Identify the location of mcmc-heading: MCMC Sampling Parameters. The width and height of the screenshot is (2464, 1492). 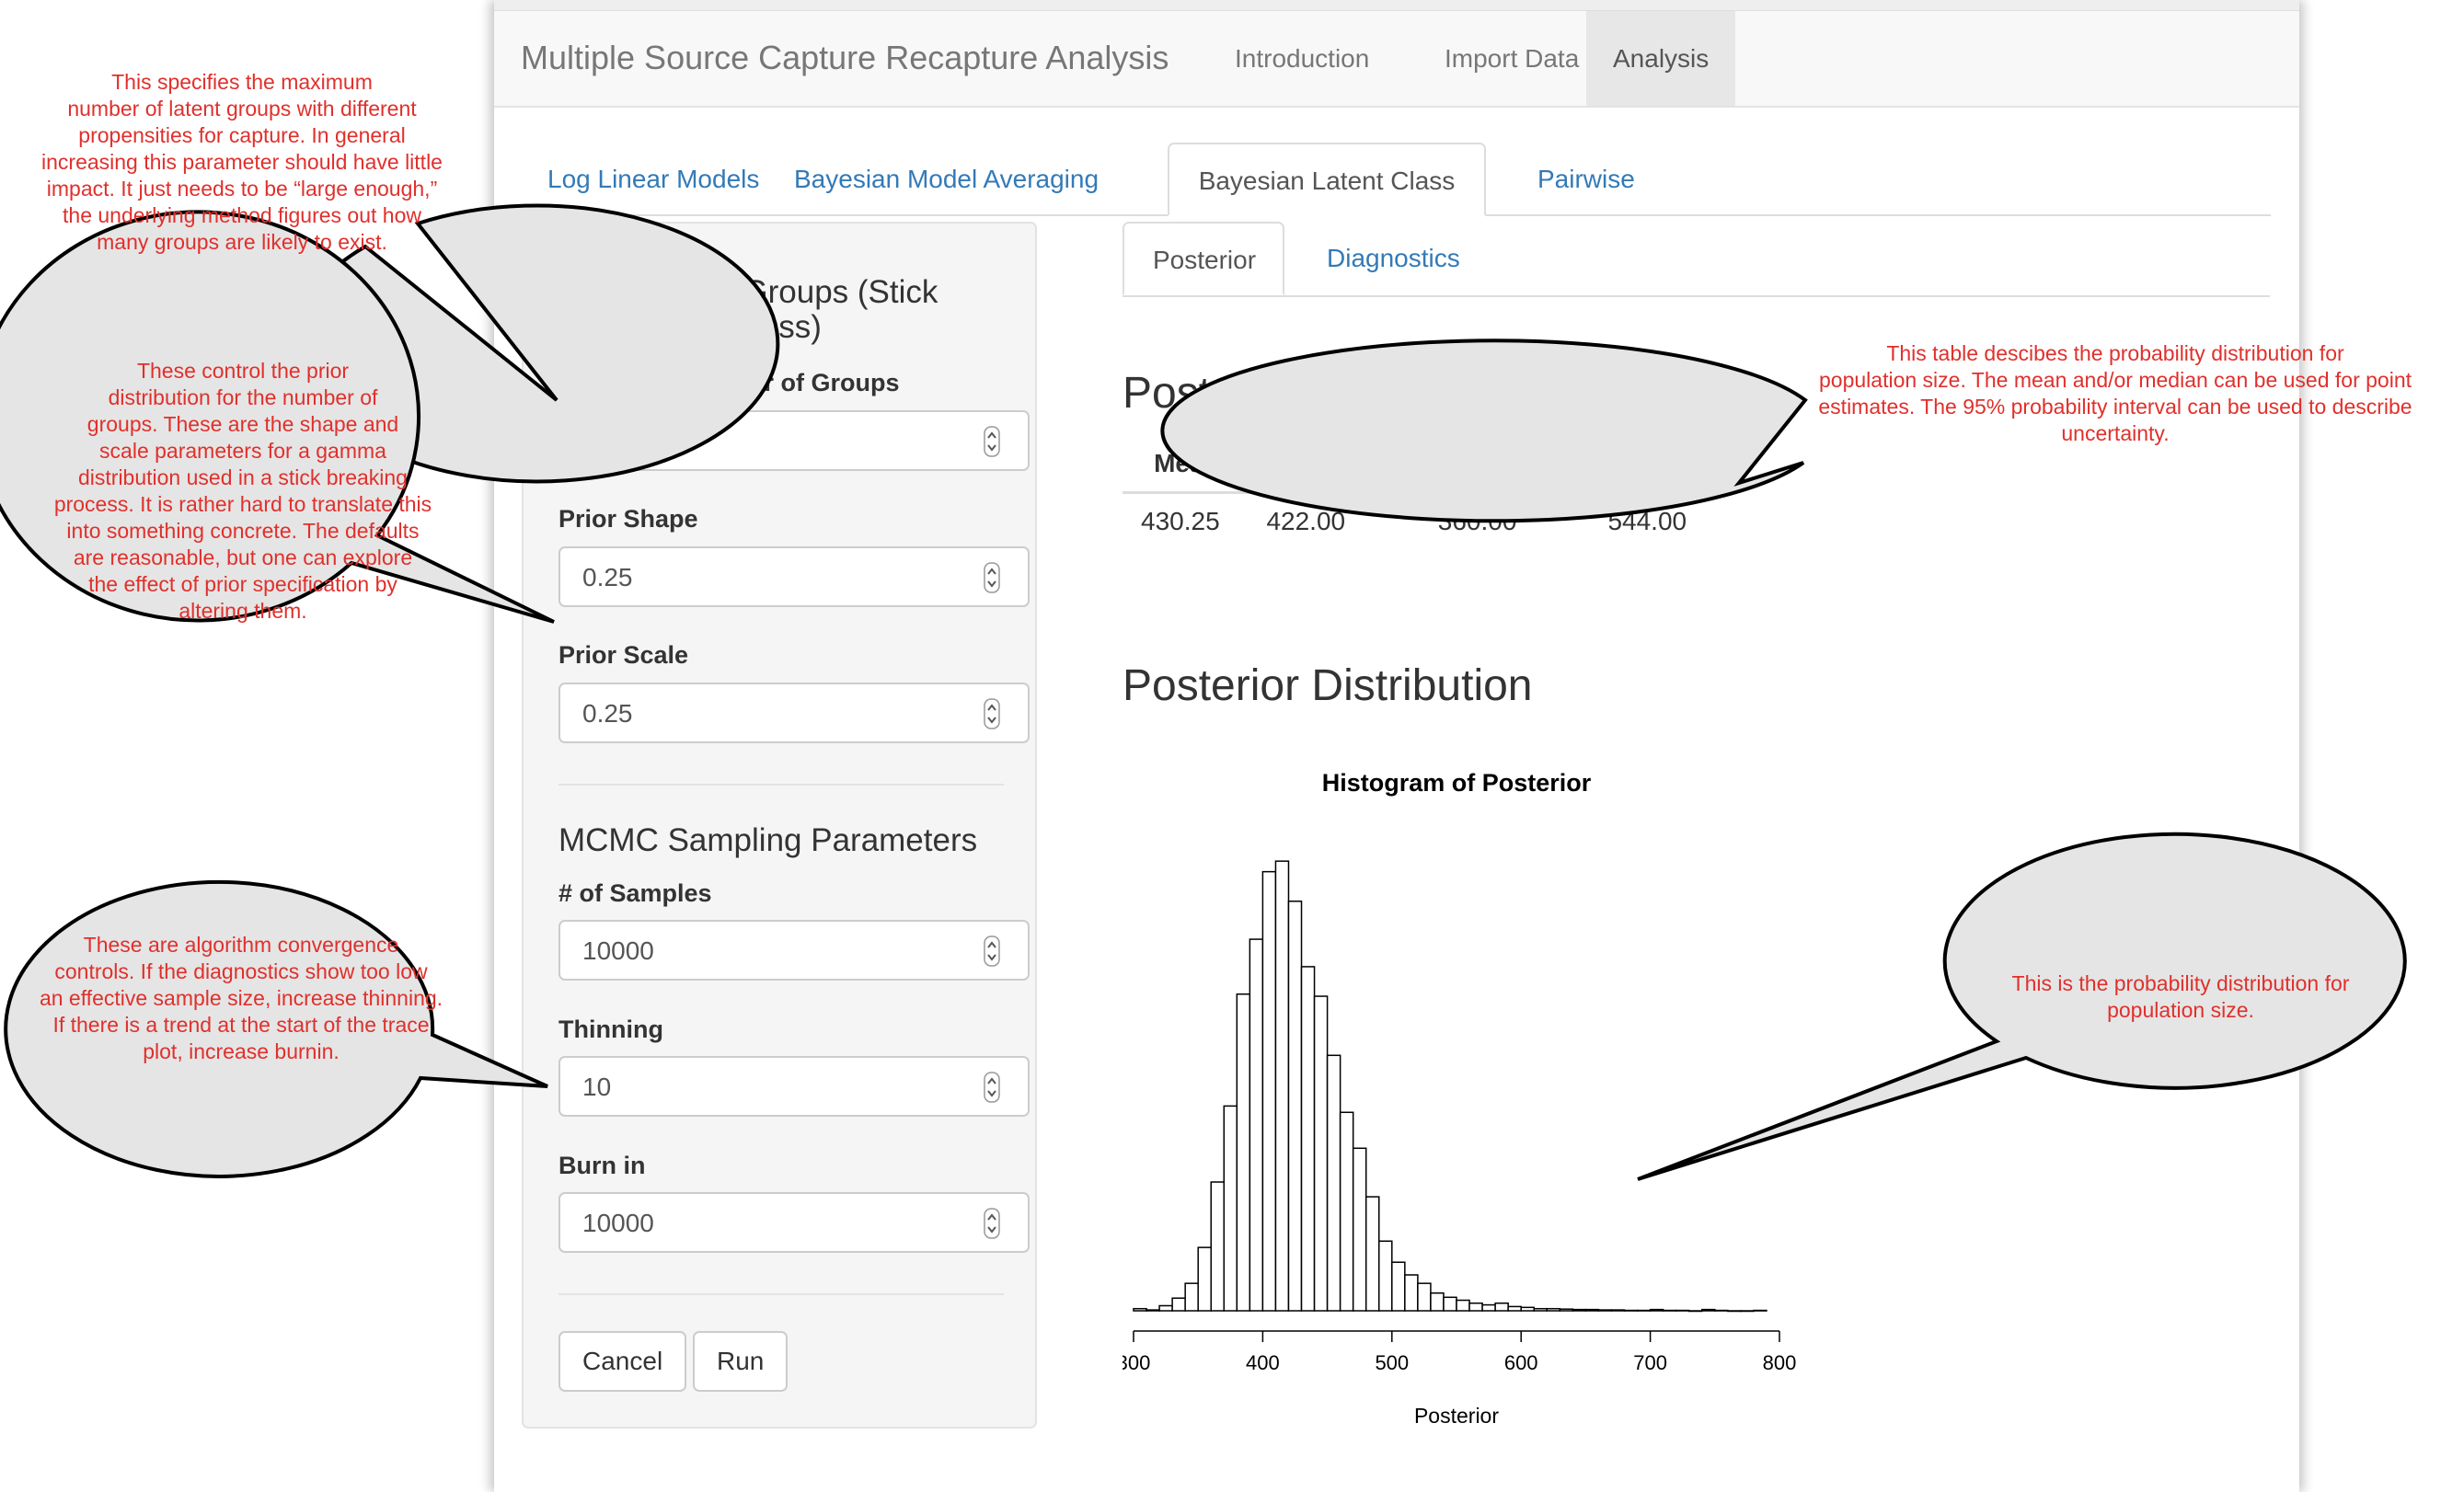
(768, 840).